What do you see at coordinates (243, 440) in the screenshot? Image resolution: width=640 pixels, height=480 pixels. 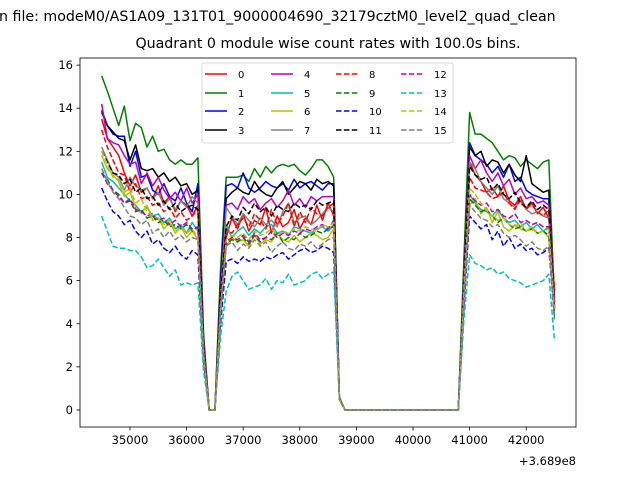 I see `x-tick-label: 37000` at bounding box center [243, 440].